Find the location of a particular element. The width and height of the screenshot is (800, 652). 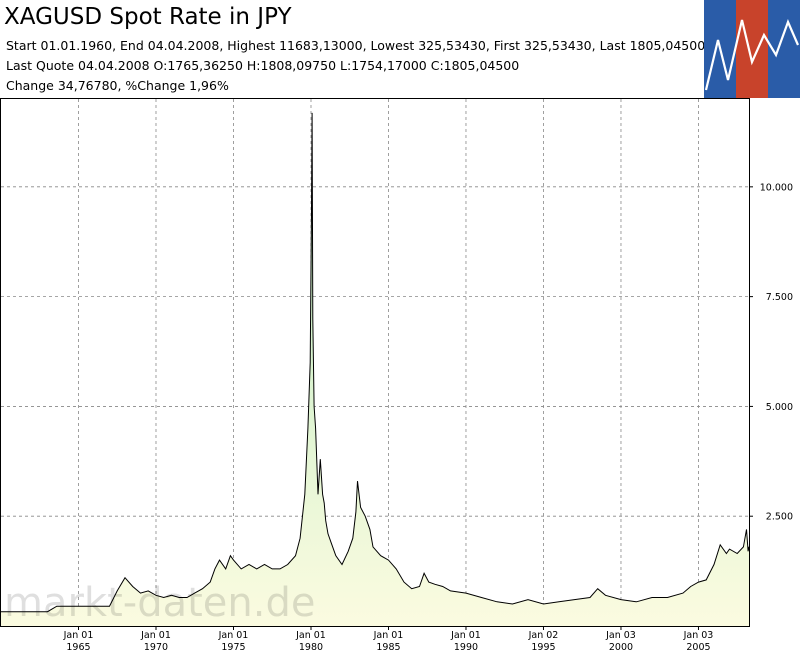

x-tick-label-year: 1965 is located at coordinates (78, 647).